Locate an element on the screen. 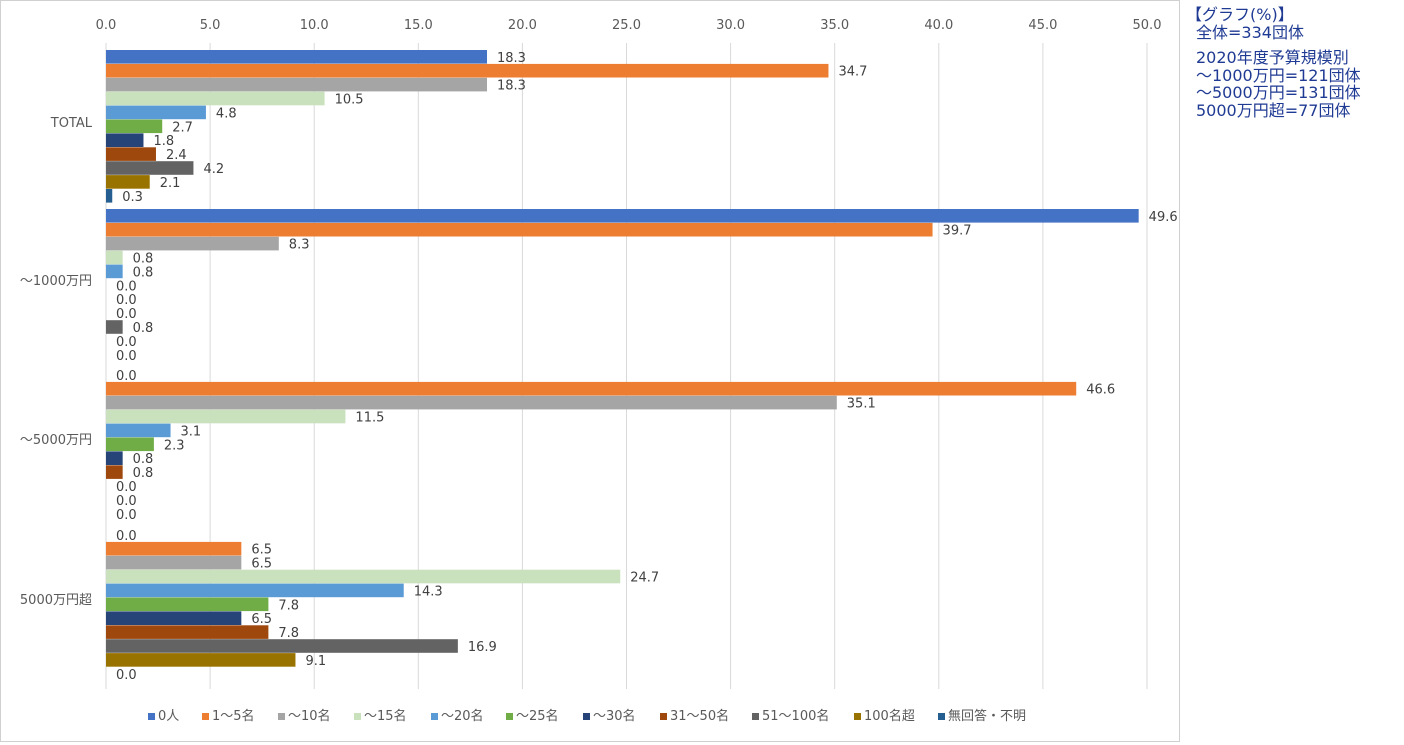  x-tick-label: 15.0 is located at coordinates (418, 25).